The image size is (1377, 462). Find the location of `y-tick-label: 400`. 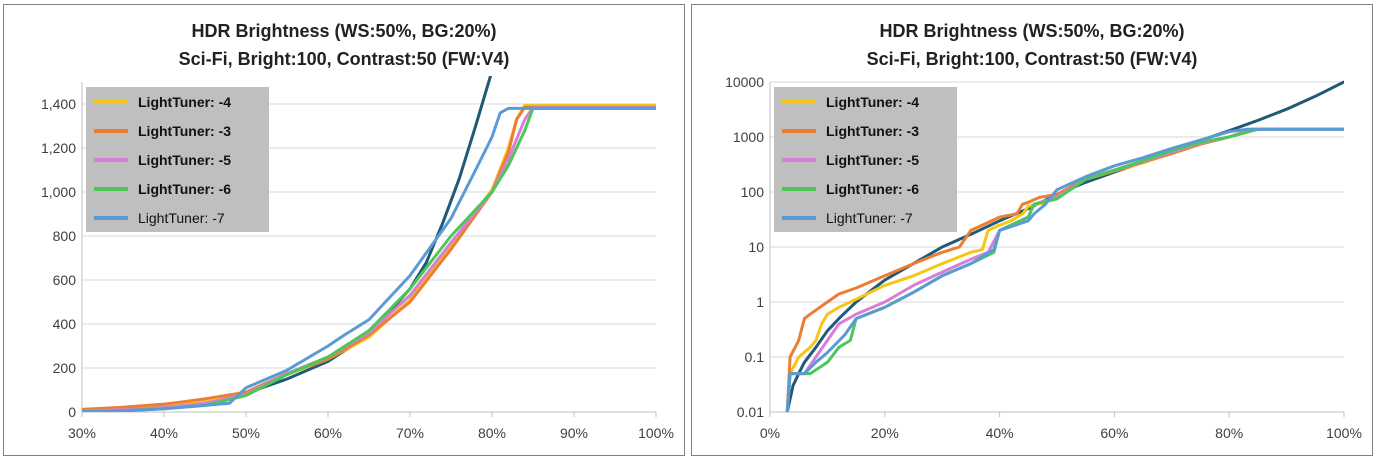

y-tick-label: 400 is located at coordinates (65, 324).